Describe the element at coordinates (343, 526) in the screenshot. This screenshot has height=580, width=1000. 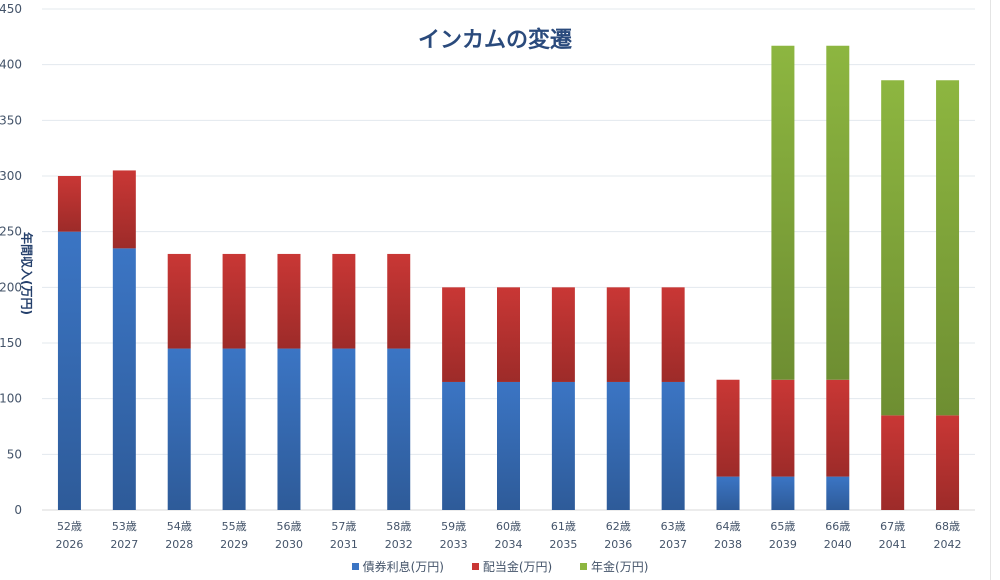
I see `x-tick-label-age: 57歳` at that location.